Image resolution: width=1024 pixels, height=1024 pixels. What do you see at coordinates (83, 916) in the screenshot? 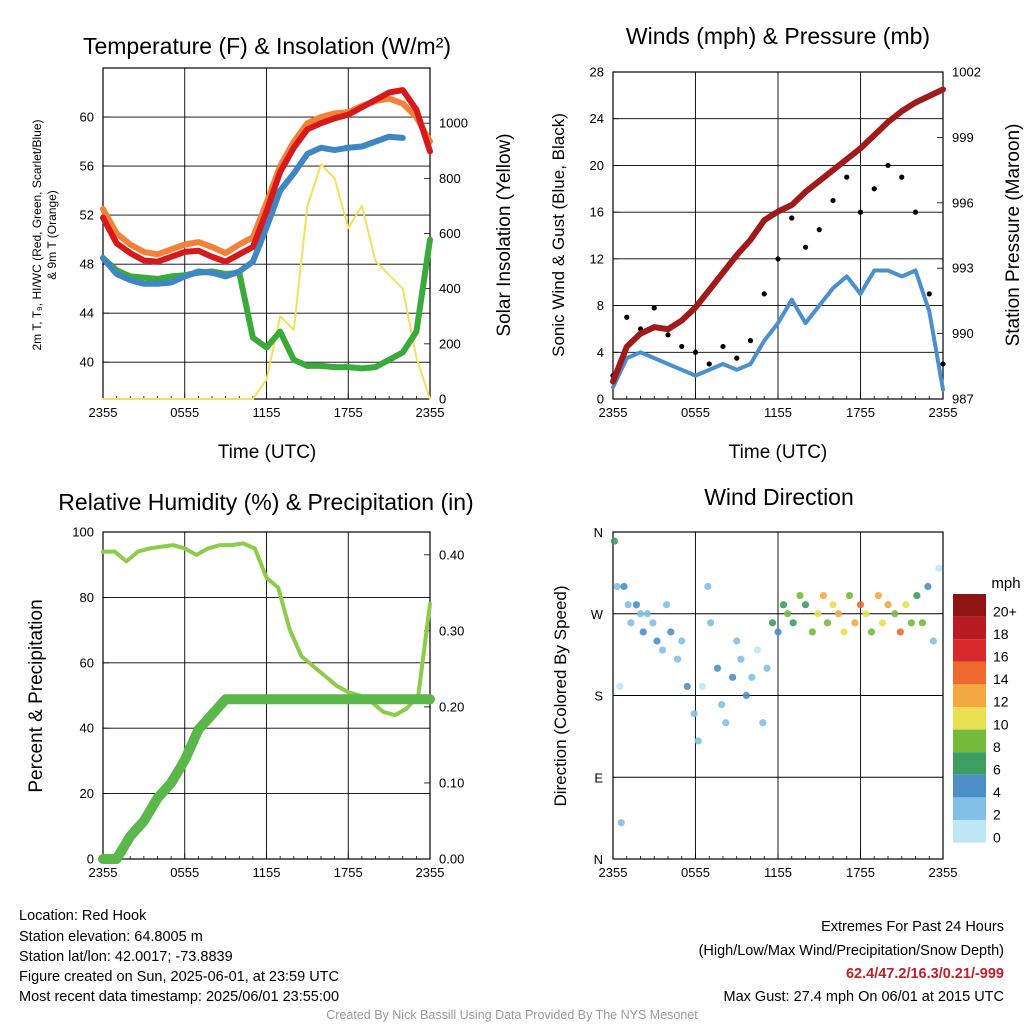
I see `station-location: Location: Red Hook` at bounding box center [83, 916].